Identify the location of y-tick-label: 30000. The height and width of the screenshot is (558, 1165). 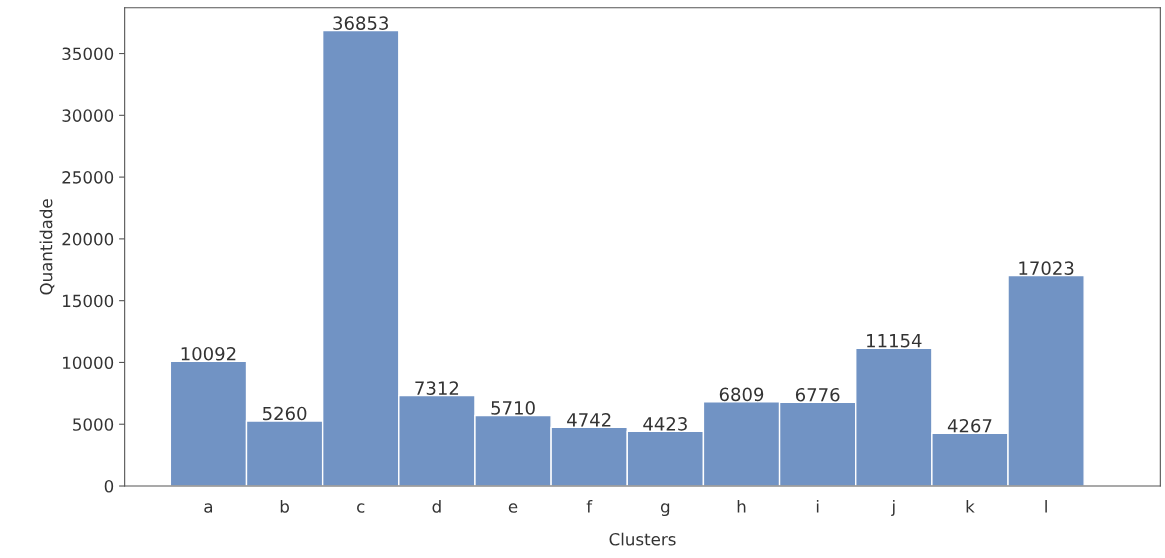
(88, 115).